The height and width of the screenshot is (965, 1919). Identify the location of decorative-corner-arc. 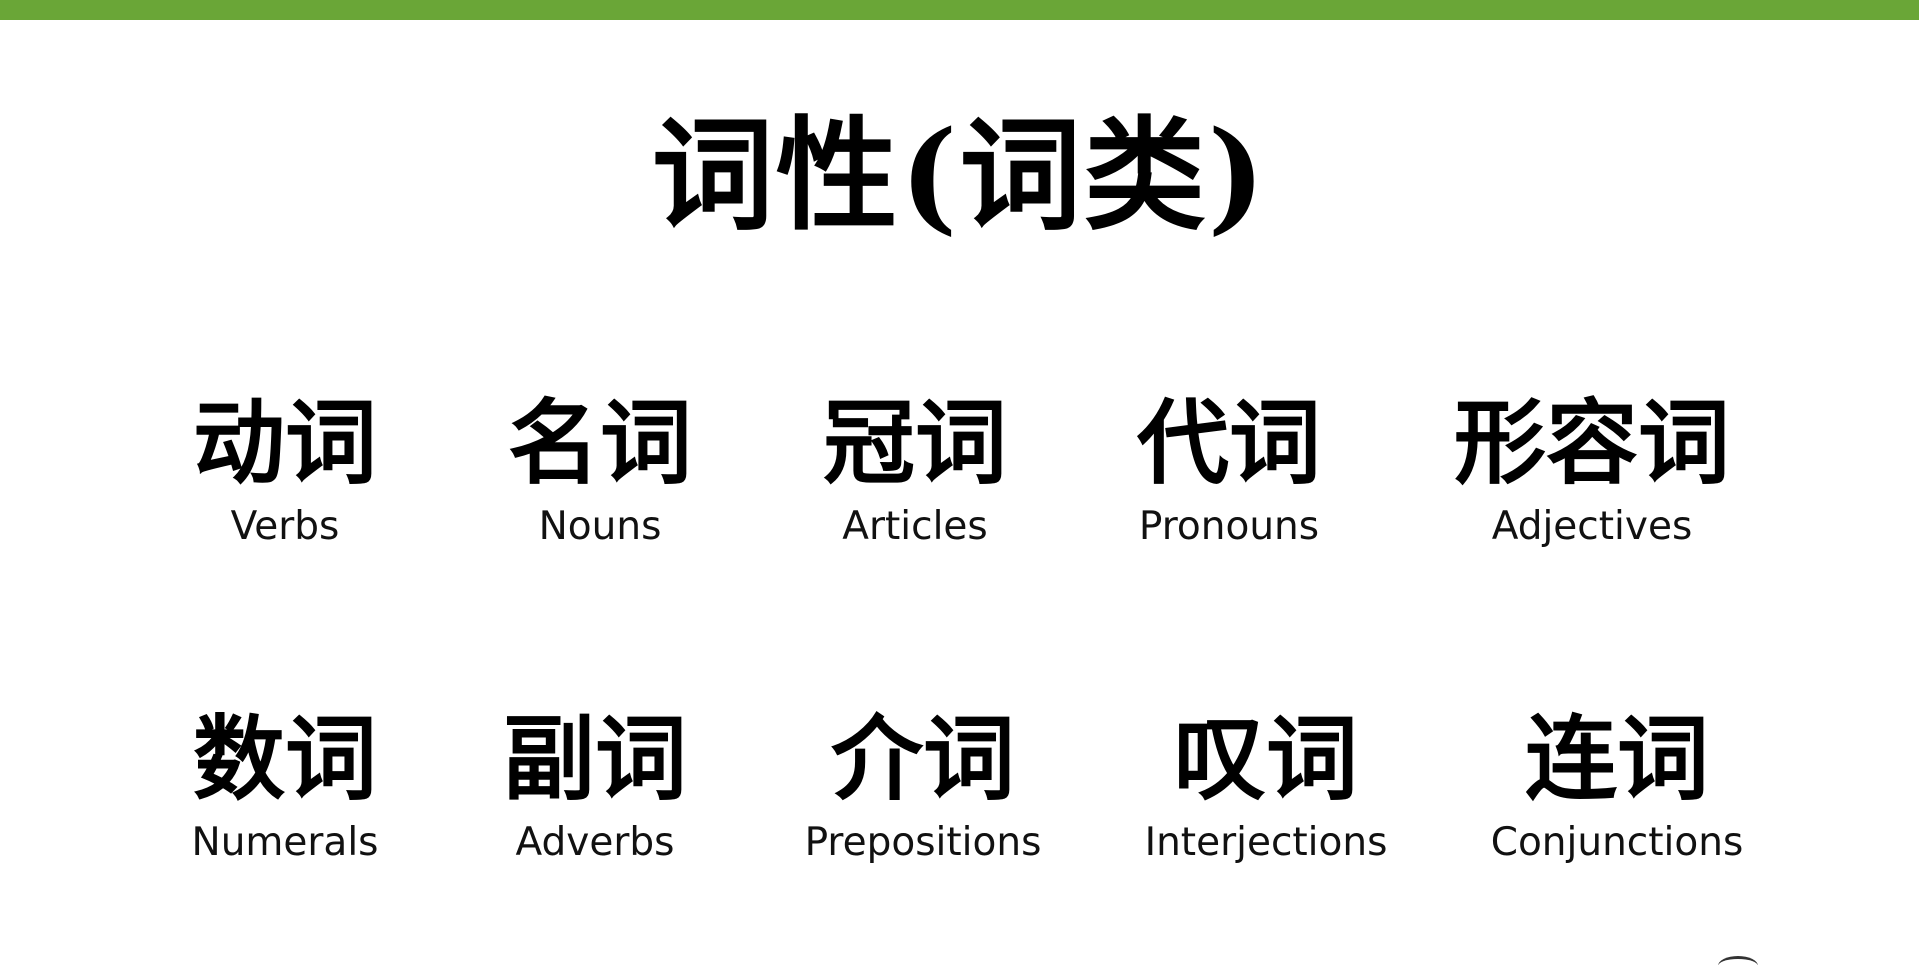
(1738, 960).